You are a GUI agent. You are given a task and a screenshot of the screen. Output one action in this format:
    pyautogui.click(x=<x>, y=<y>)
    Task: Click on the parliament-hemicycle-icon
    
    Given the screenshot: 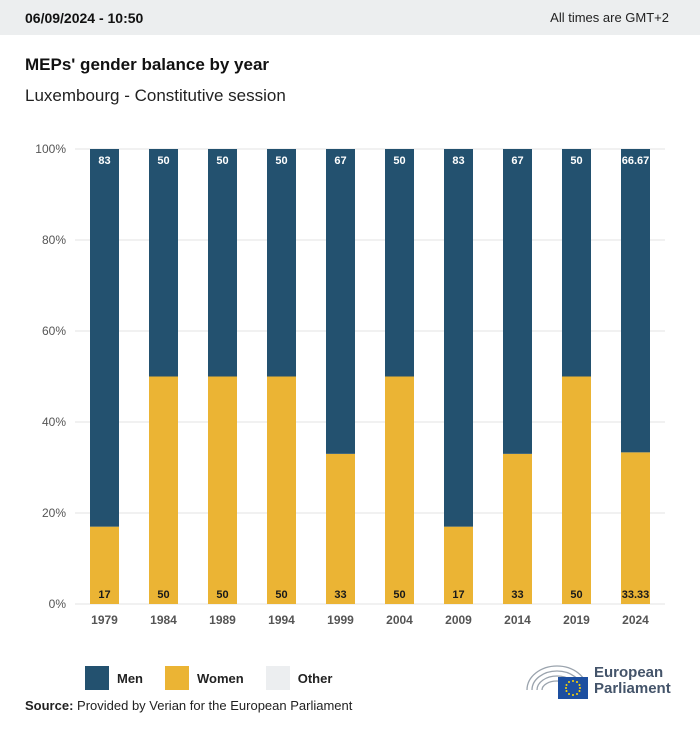 What is the action you would take?
    pyautogui.click(x=557, y=682)
    